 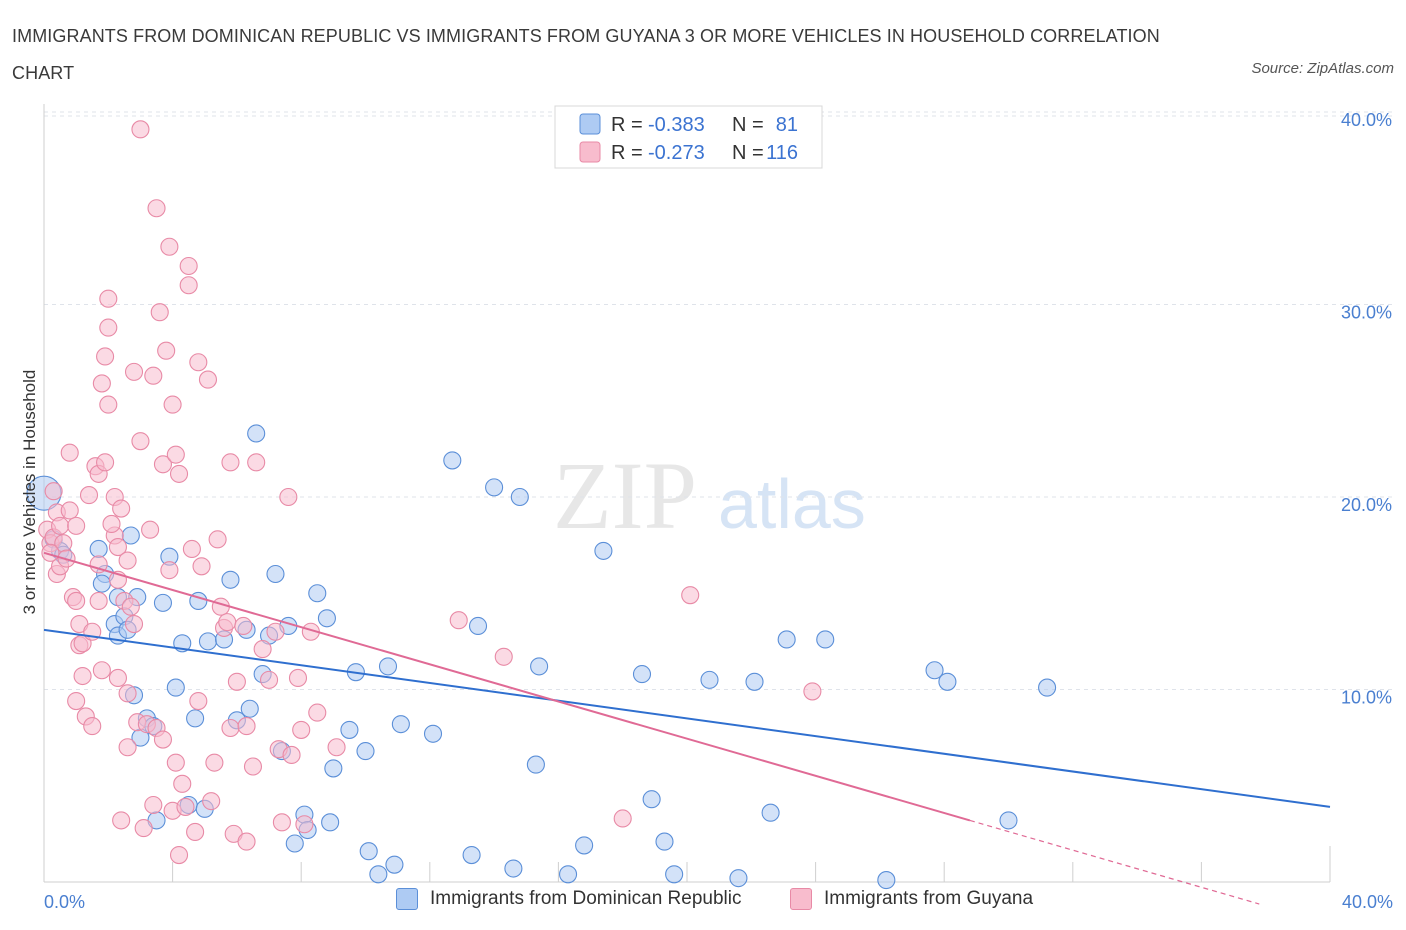 I want to click on bottom-legend-guyana: Immigrants from Guyana, so click(x=911, y=899).